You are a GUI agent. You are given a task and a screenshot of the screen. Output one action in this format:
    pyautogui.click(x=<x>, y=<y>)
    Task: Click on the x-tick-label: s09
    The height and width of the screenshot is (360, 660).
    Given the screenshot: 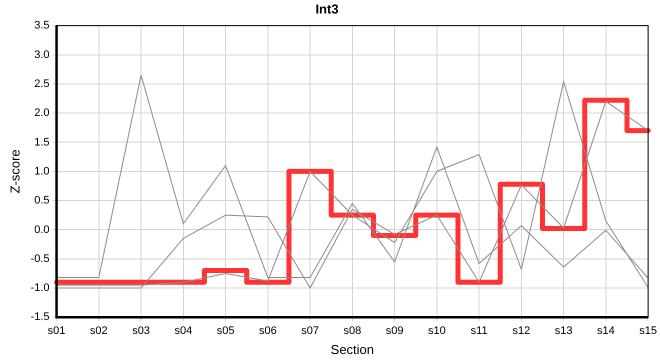 What is the action you would take?
    pyautogui.click(x=395, y=330)
    